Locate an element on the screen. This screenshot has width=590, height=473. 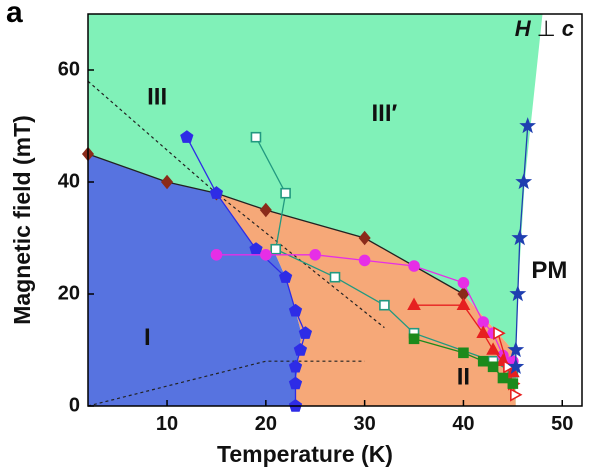
series-star-filled is located at coordinates (522, 245).